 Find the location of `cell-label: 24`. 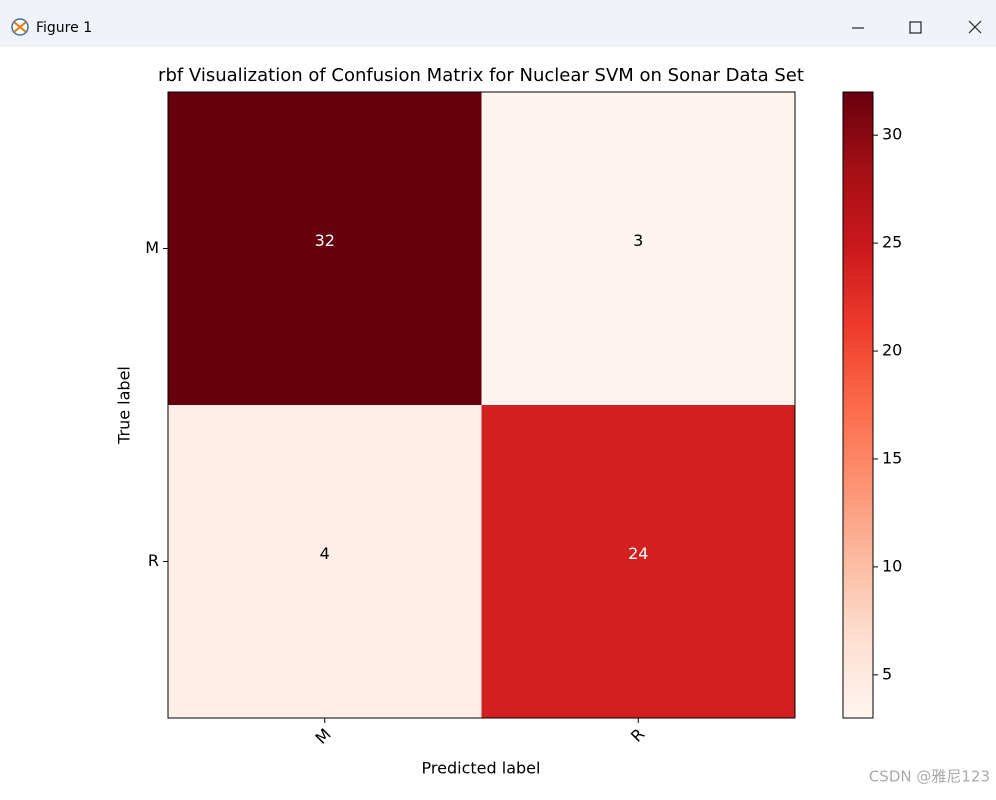

cell-label: 24 is located at coordinates (638, 553).